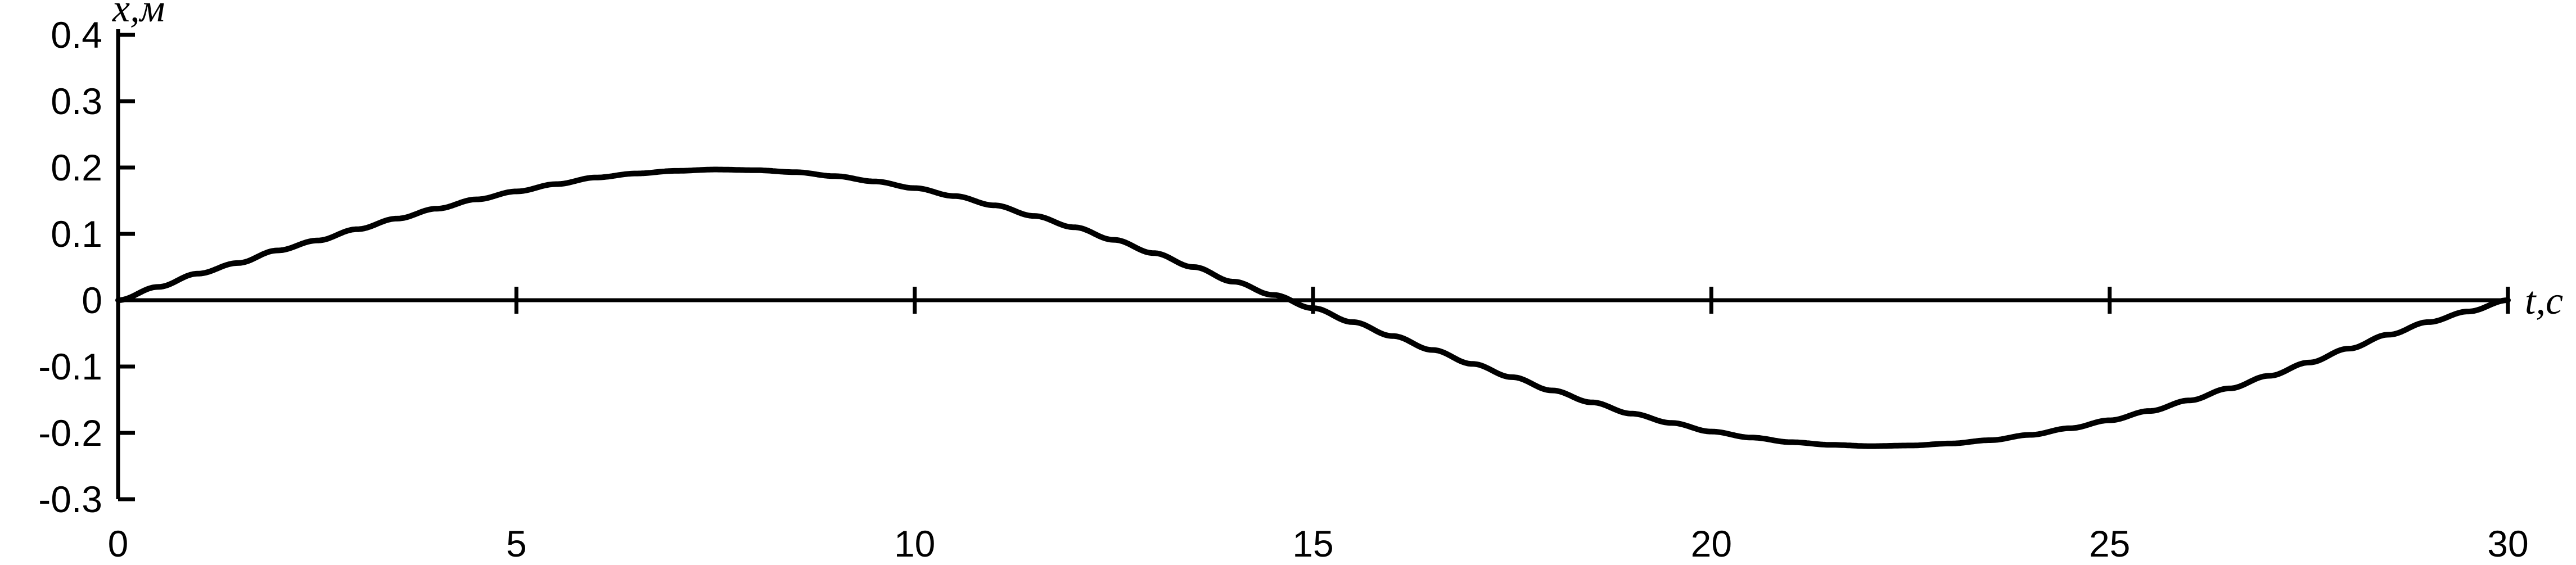 Image resolution: width=2576 pixels, height=565 pixels. I want to click on y-tick-label: 0.4, so click(76, 35).